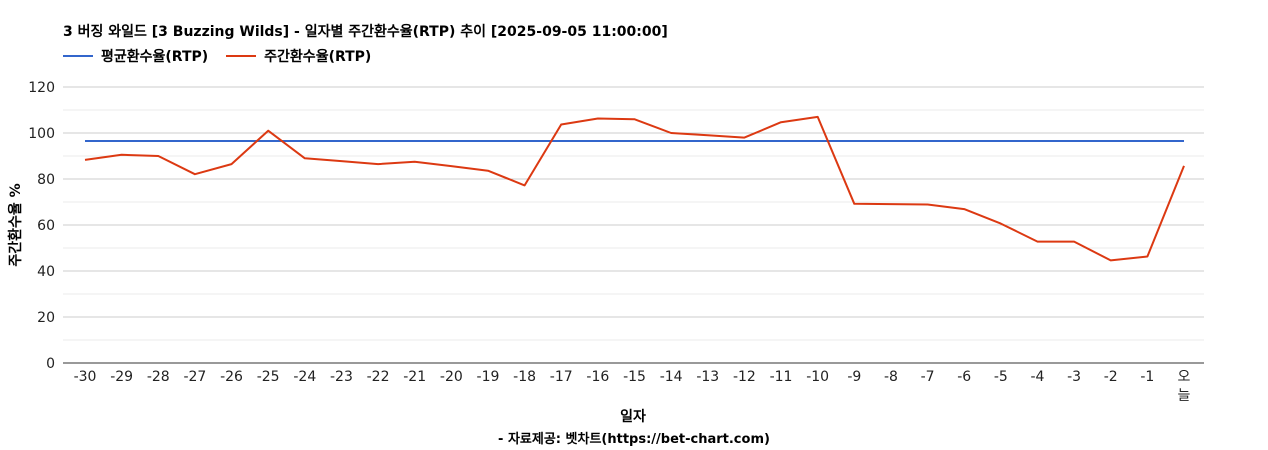  Describe the element at coordinates (891, 377) in the screenshot. I see `x-tick-label: -8` at that location.